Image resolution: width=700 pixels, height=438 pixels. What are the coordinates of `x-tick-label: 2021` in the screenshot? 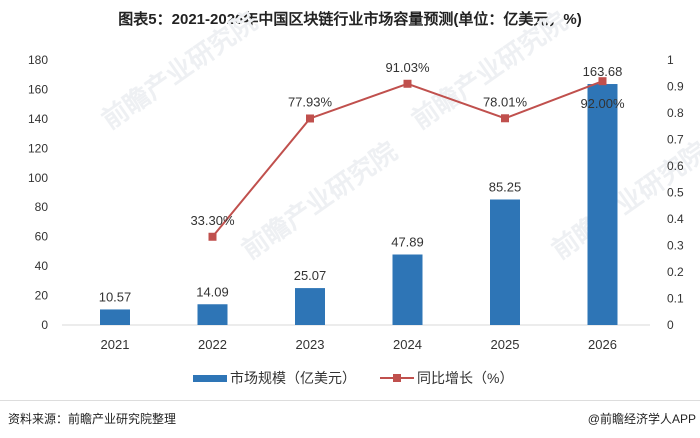 It's located at (115, 344).